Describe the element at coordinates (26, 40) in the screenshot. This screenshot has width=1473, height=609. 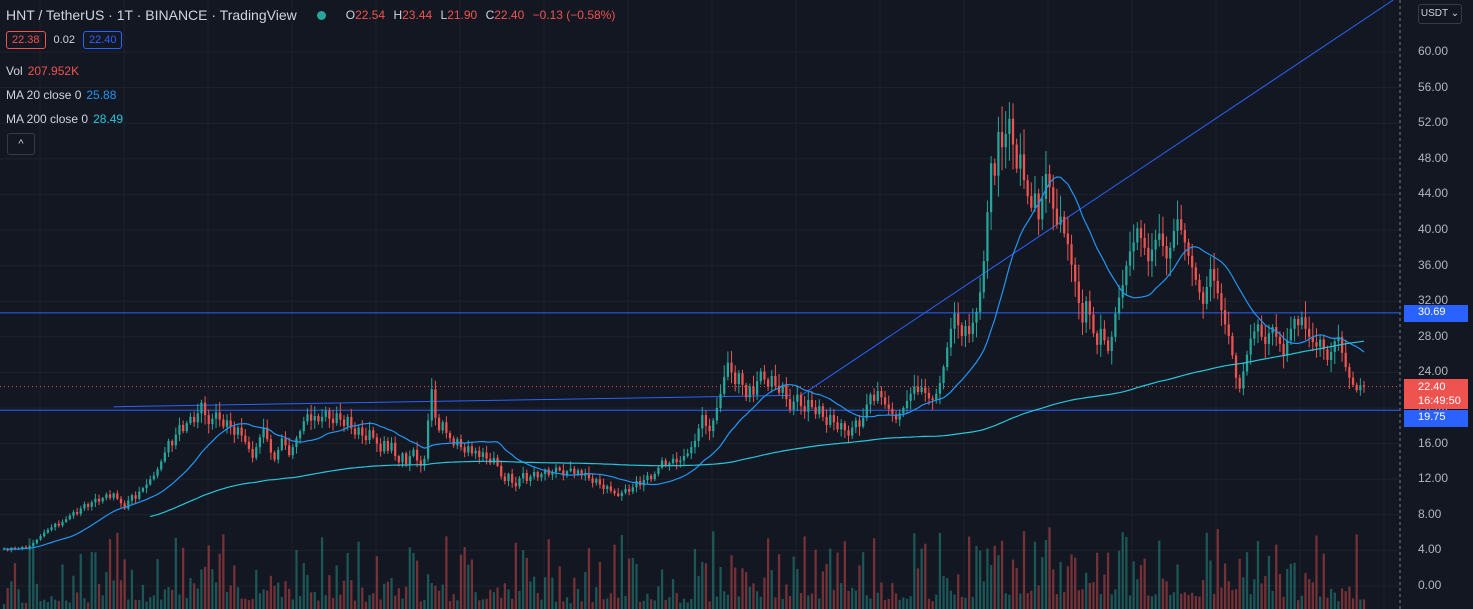
I see `sell-button: 22.38` at that location.